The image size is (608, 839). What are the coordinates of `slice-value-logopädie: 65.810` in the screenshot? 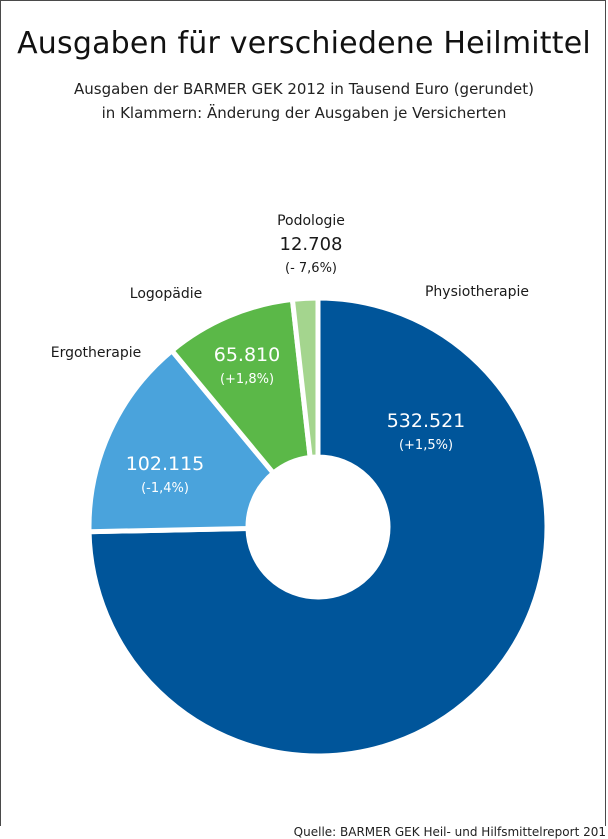 It's located at (247, 355).